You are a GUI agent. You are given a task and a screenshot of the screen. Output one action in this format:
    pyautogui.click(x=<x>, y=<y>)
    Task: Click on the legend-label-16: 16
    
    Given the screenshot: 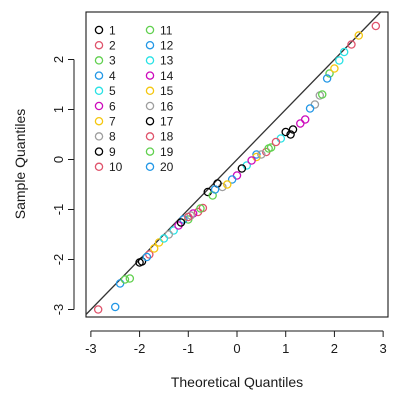 What is the action you would take?
    pyautogui.click(x=167, y=106)
    